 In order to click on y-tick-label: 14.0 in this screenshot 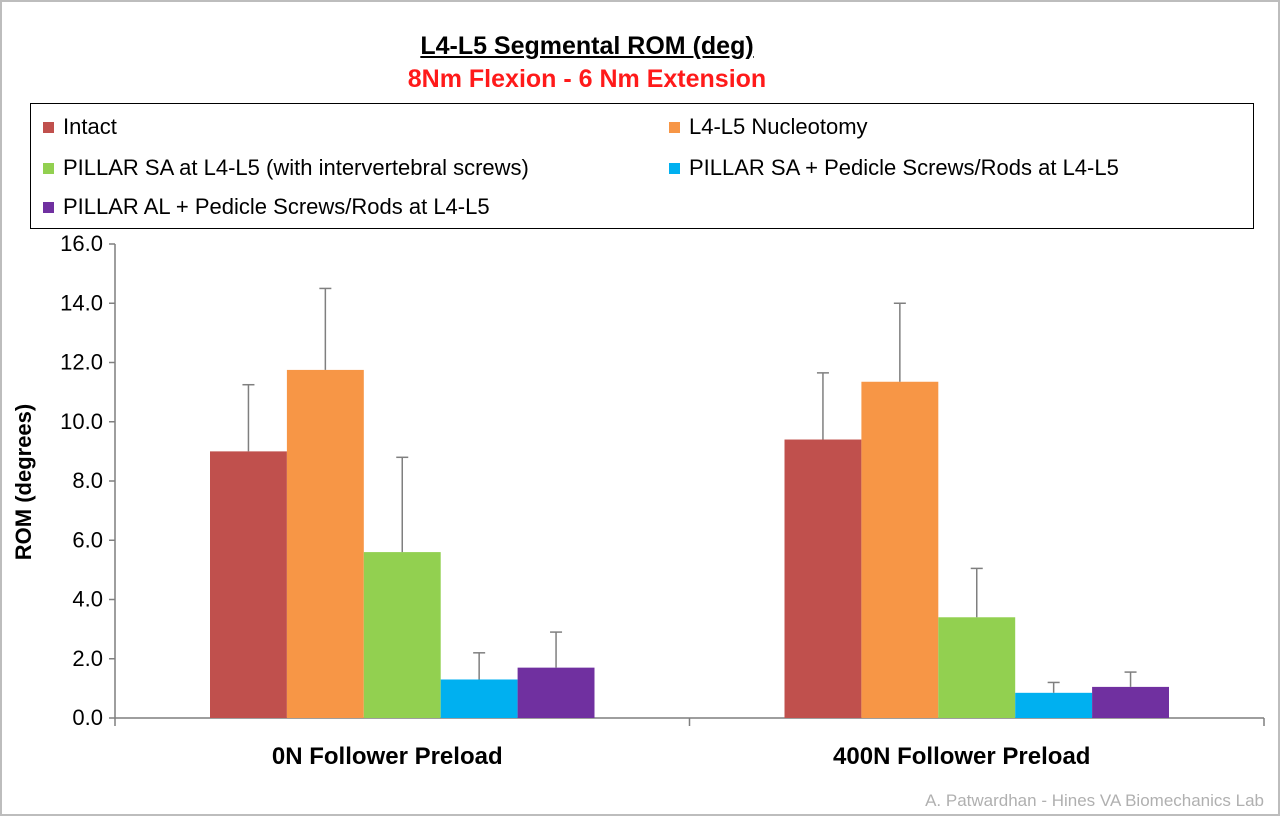, I will do `click(81, 302)`.